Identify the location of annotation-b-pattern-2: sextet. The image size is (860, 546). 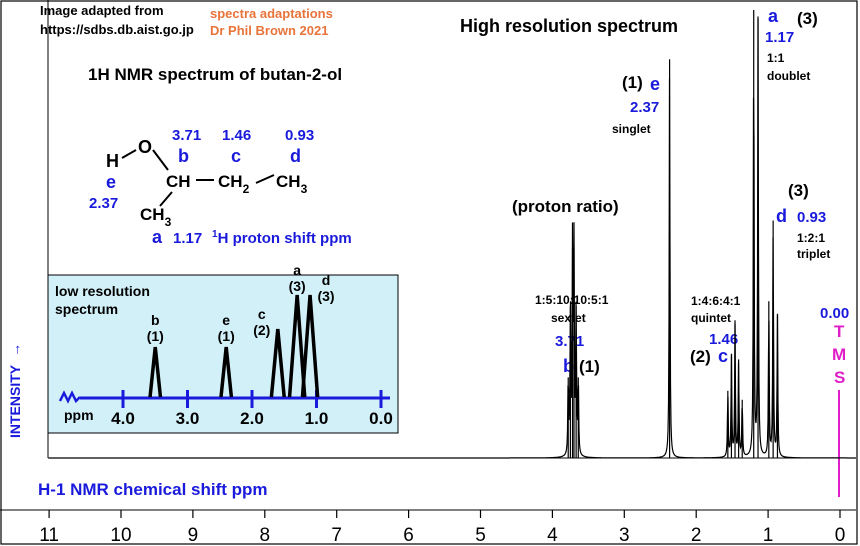
(568, 318).